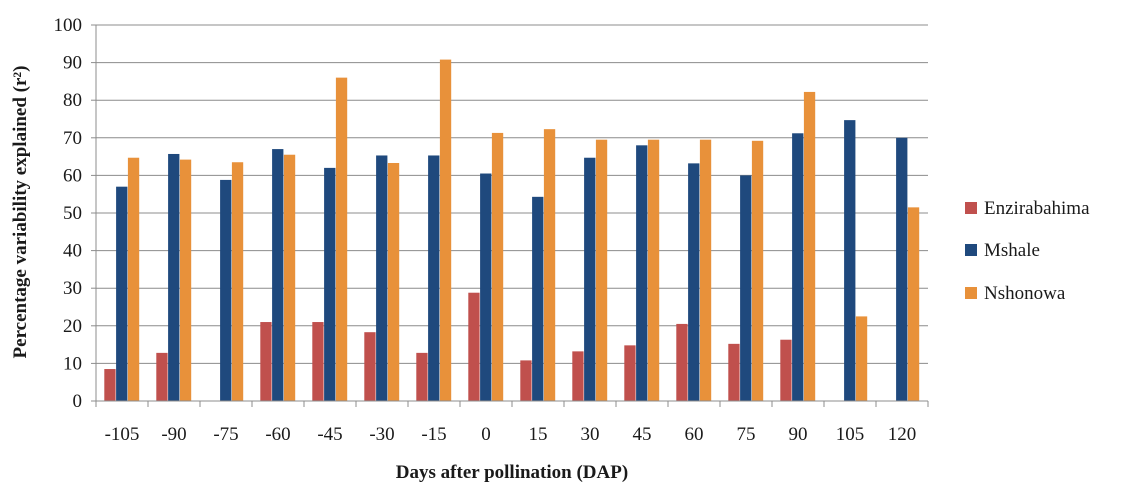 Image resolution: width=1126 pixels, height=488 pixels. Describe the element at coordinates (341, 239) in the screenshot. I see `bar-nshonowa--45` at that location.